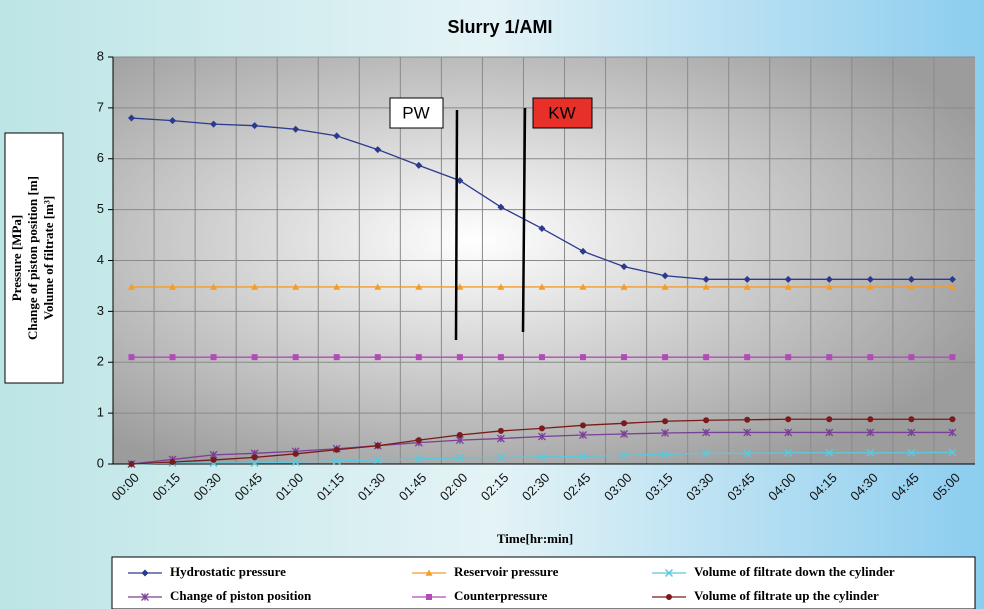 The image size is (984, 609). I want to click on legend-label: Volume of filtrate down the cylinder, so click(794, 571).